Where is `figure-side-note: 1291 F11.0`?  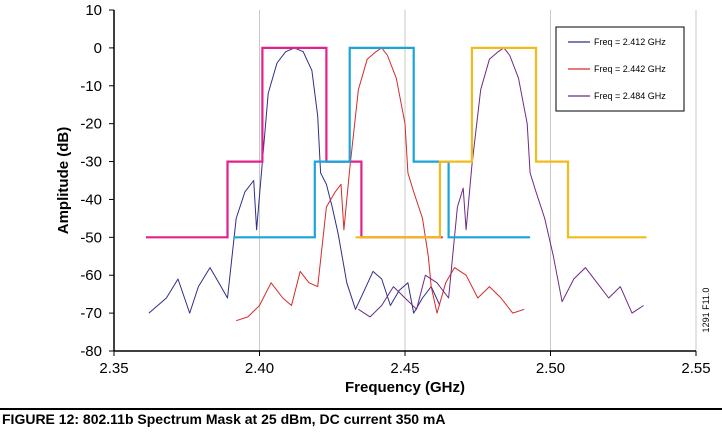
figure-side-note: 1291 F11.0 is located at coordinates (706, 310).